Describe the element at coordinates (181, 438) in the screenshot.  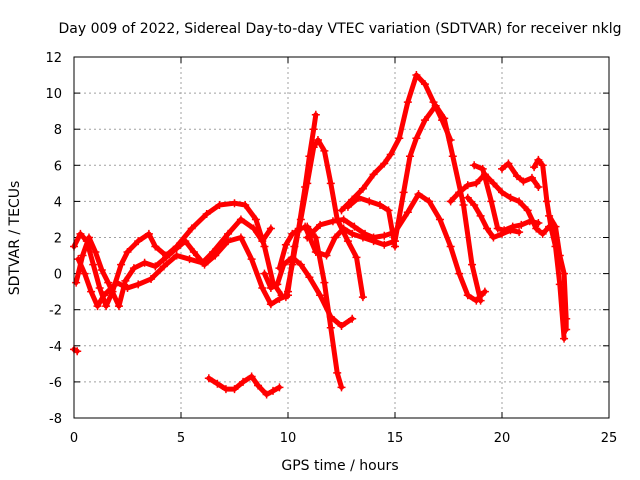
I see `x-tick-label: 5` at that location.